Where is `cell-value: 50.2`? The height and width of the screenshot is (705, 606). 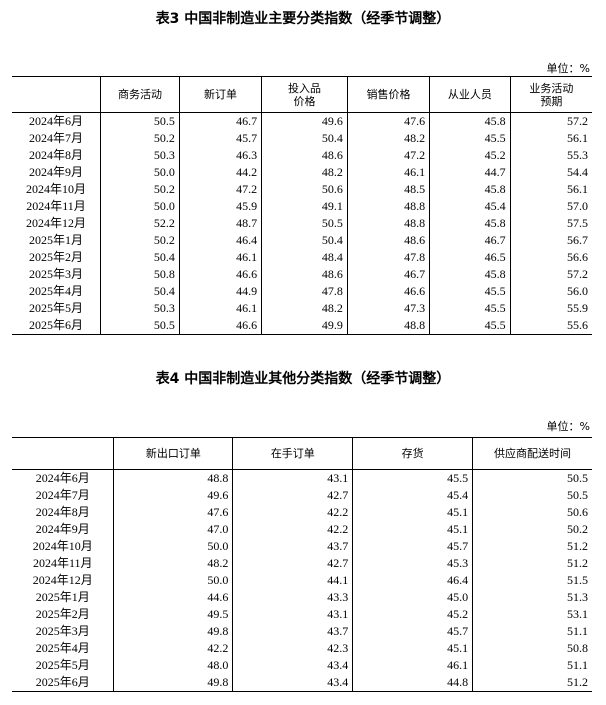
cell-value: 50.2 is located at coordinates (532, 529).